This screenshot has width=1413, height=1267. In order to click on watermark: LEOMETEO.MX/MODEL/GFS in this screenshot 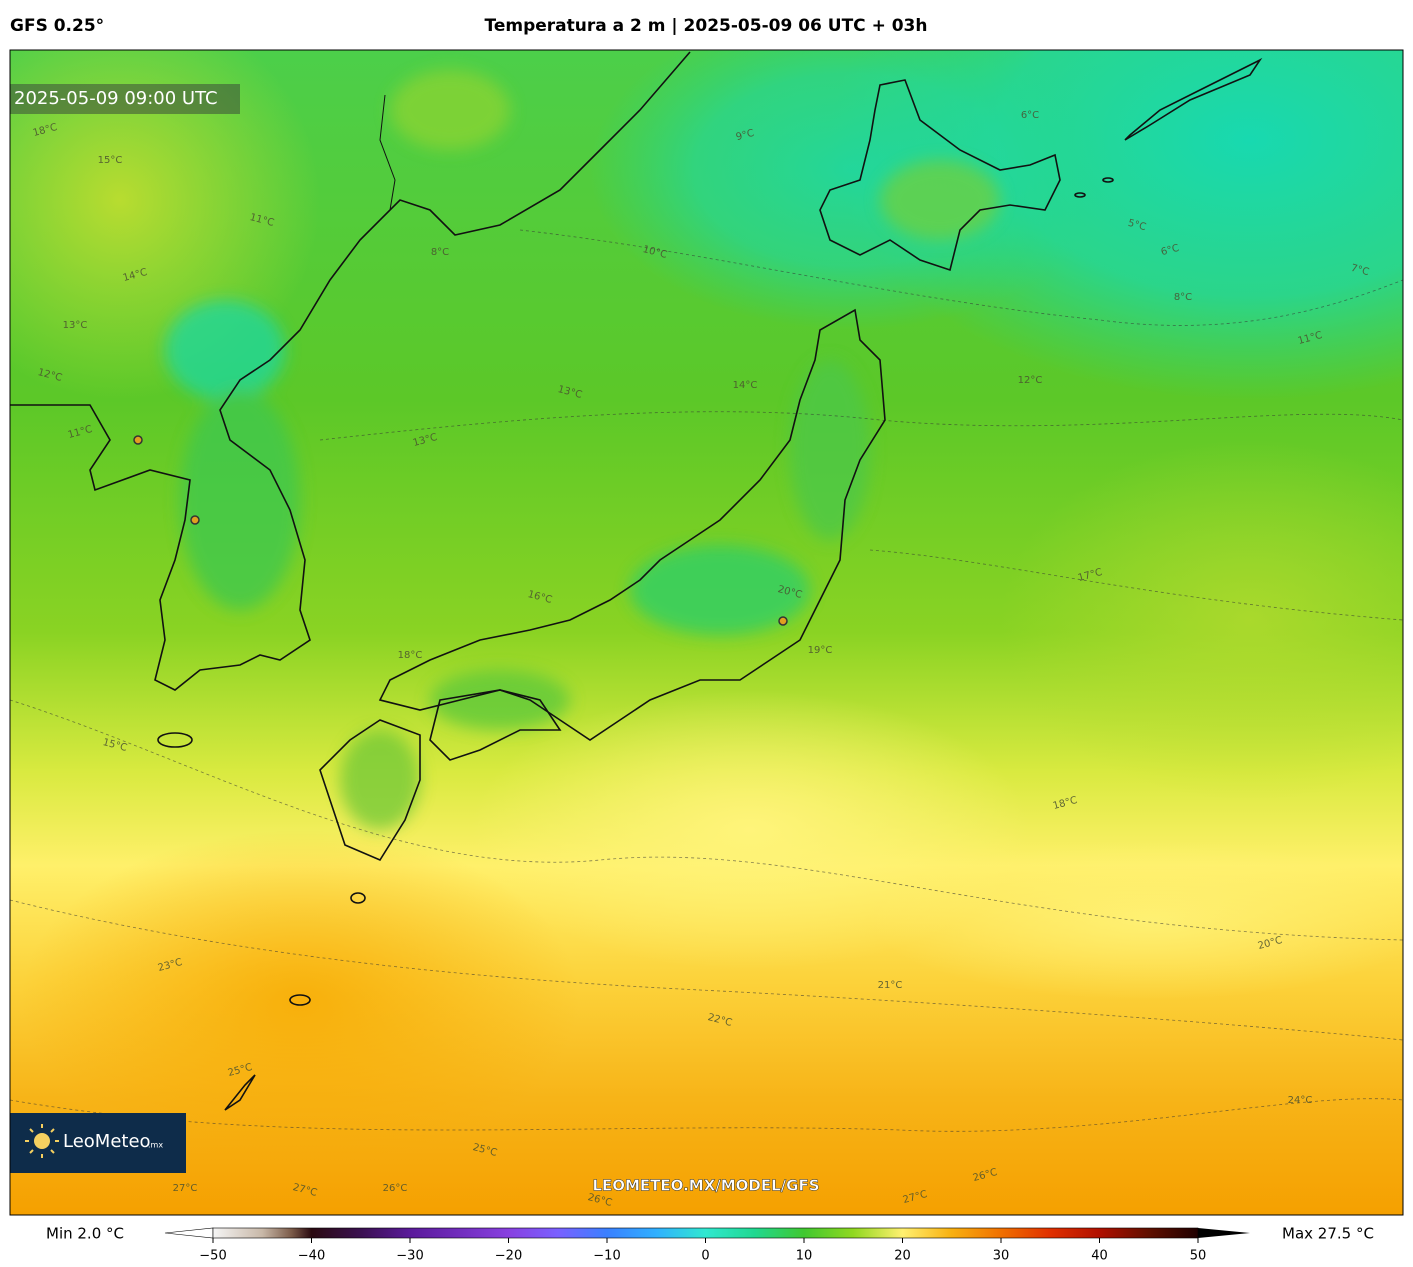, I will do `click(705, 1186)`.